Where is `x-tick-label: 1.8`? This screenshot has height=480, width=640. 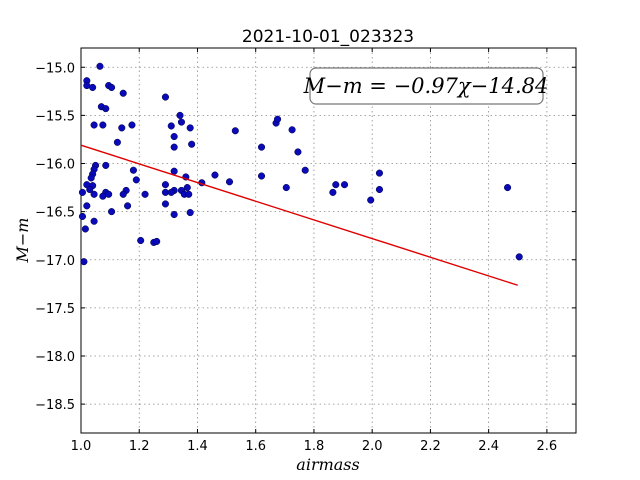 x-tick-label: 1.8 is located at coordinates (314, 446).